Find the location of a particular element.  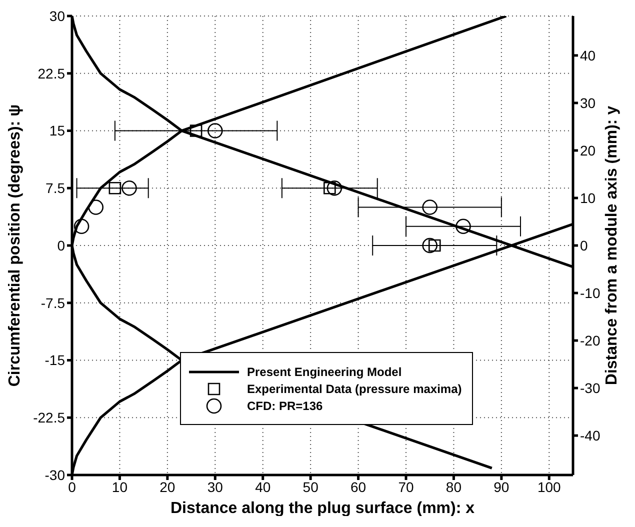

legend-label: CFD: PR=136 is located at coordinates (285, 405).